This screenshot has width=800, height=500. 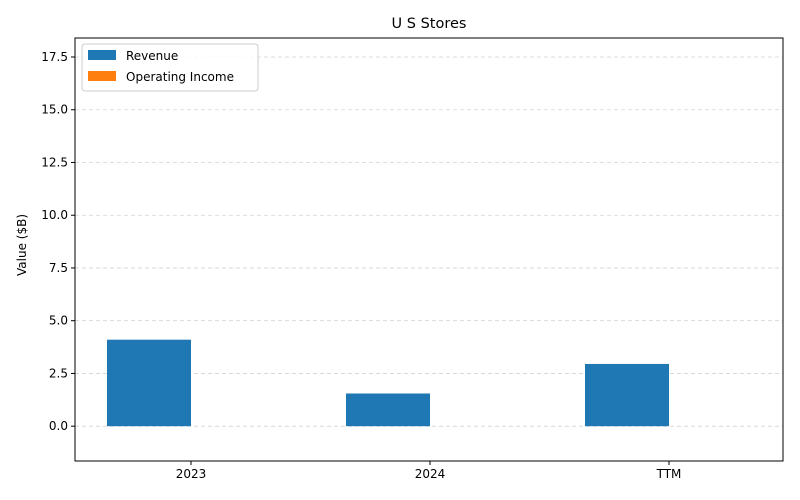 I want to click on y-tick-label: 5.0, so click(x=58, y=321).